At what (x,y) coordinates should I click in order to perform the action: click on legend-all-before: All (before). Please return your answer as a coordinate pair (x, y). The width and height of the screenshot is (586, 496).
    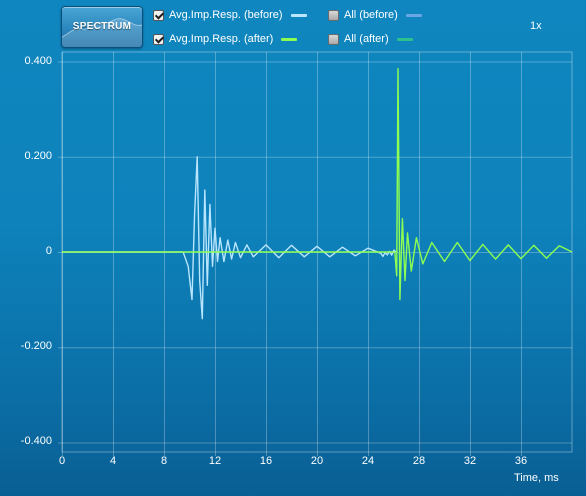
    Looking at the image, I should click on (375, 15).